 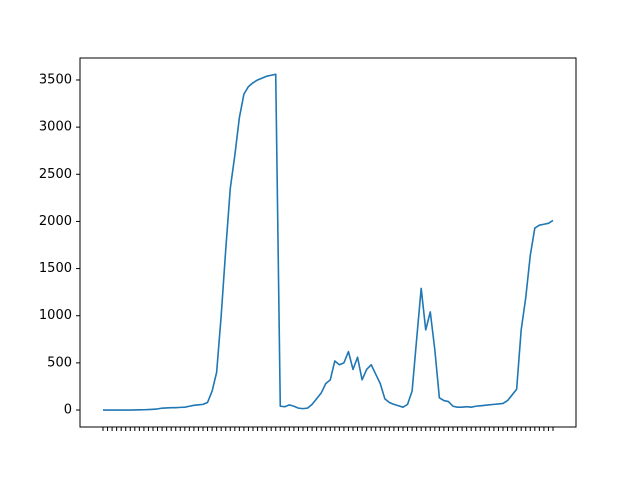 What do you see at coordinates (55, 315) in the screenshot?
I see `y-tick-label: 1000` at bounding box center [55, 315].